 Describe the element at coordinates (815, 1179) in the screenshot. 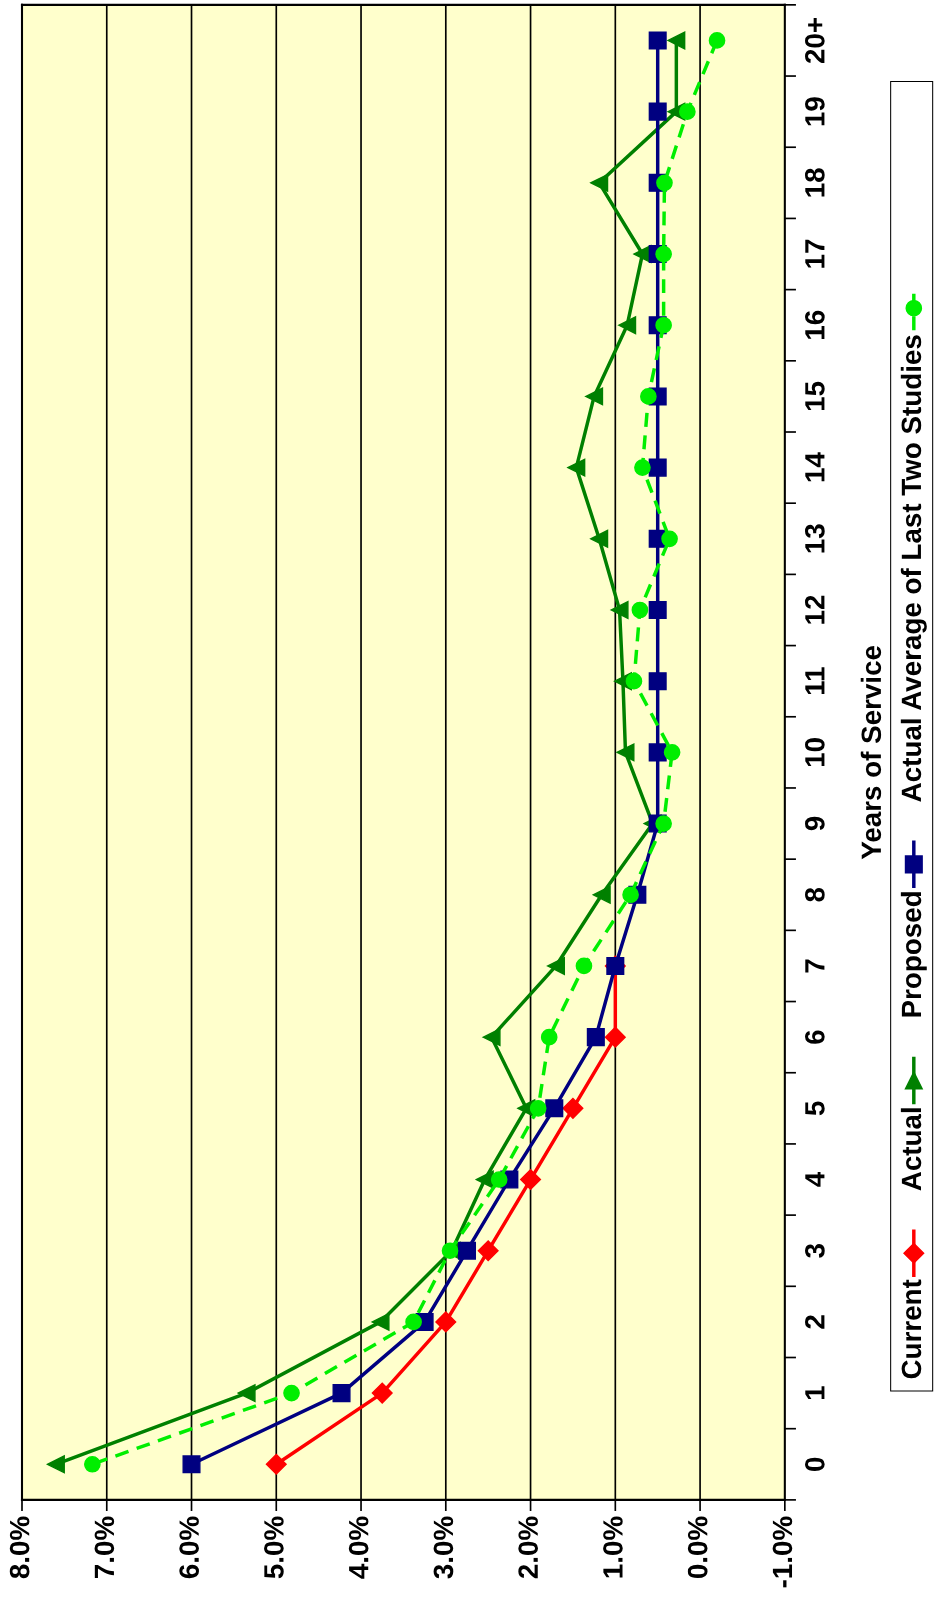

I see `y-tick-label: 4` at that location.